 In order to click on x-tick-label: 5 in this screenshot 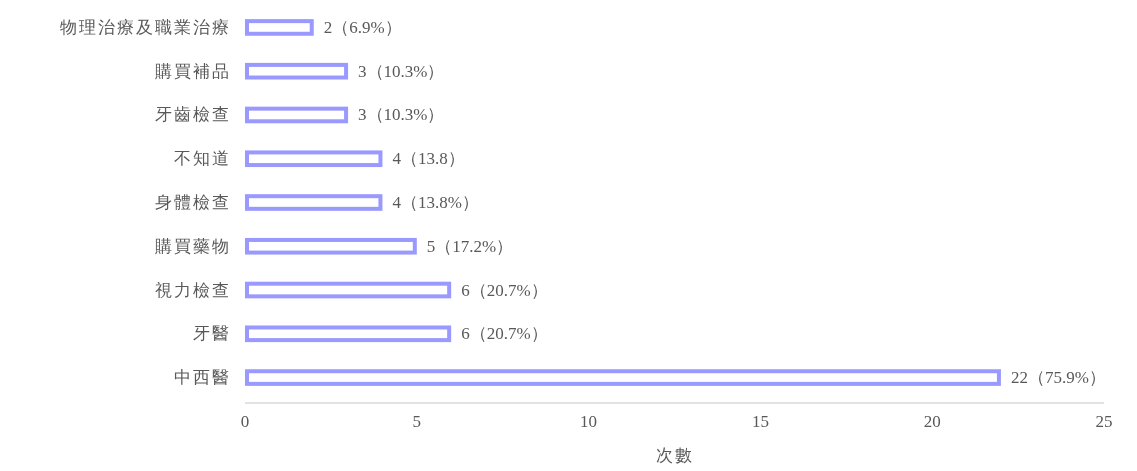, I will do `click(417, 421)`.